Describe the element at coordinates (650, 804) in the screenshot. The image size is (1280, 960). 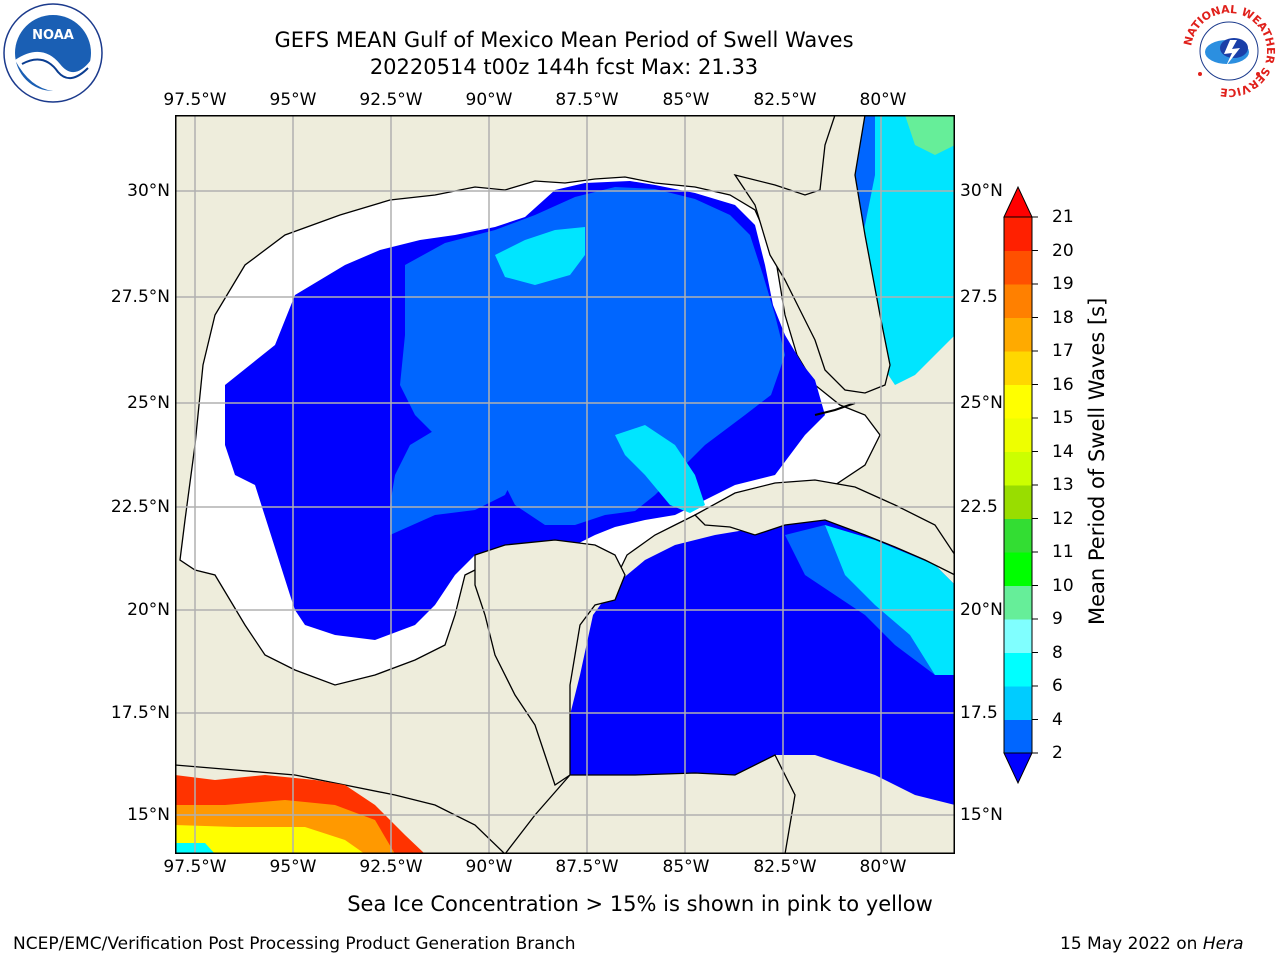
I see `honduras-coast` at that location.